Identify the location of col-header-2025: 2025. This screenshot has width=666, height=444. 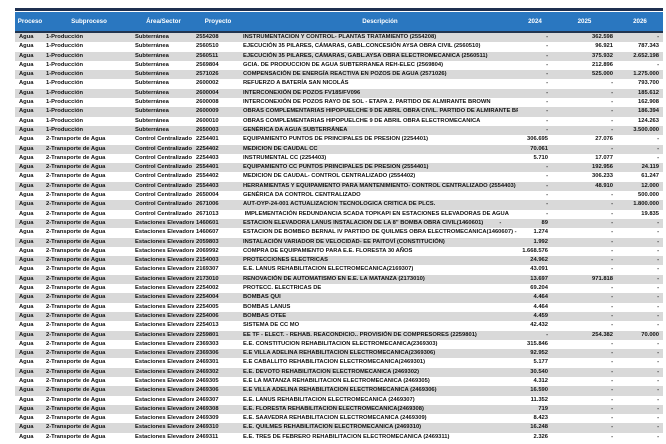
(584, 22).